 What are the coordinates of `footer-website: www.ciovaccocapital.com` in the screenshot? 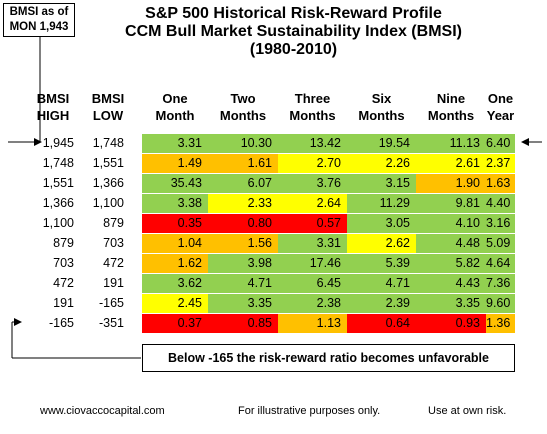 It's located at (102, 411).